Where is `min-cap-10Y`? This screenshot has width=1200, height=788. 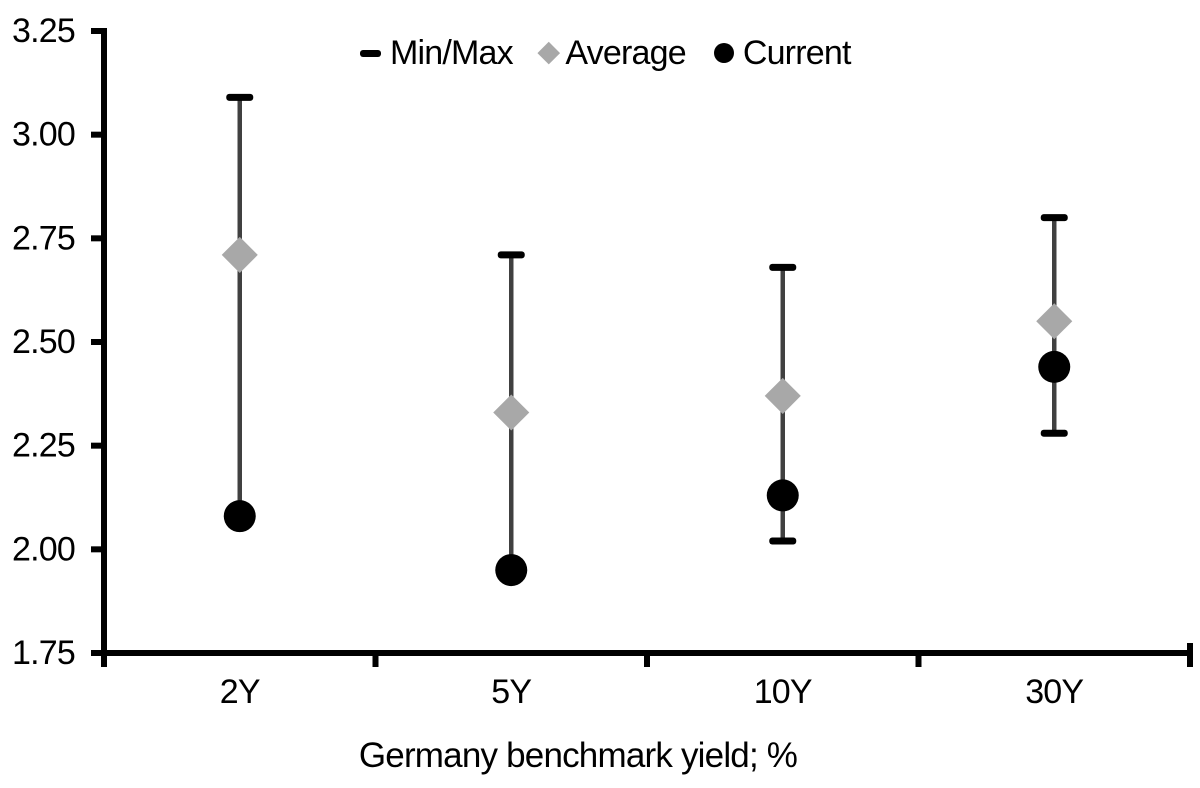 min-cap-10Y is located at coordinates (783, 541).